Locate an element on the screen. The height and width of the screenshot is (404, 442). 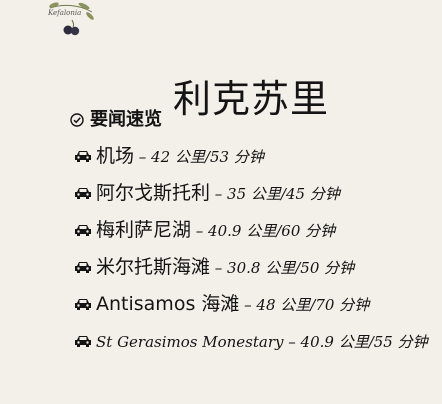
list-item: 阿尔戈斯托利 – 35 公里/45 分钟 is located at coordinates (254, 193).